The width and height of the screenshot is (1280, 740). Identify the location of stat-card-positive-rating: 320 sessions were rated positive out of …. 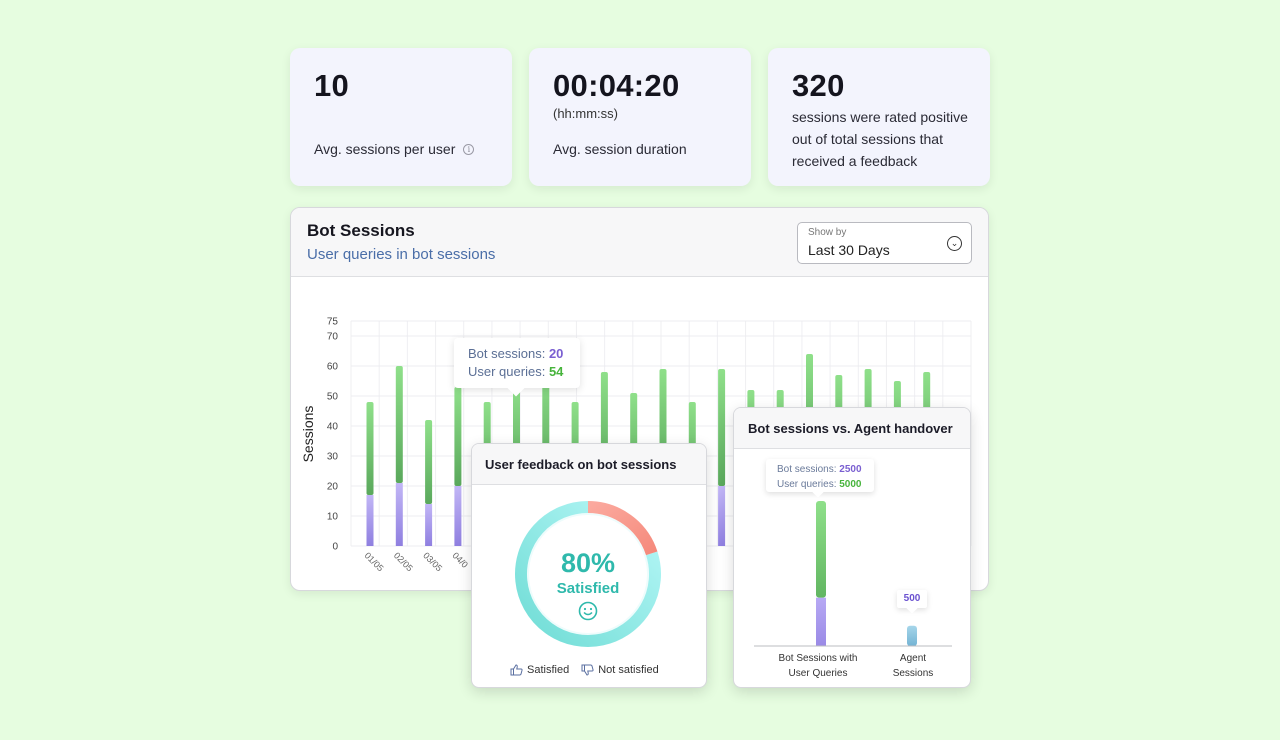
(879, 117).